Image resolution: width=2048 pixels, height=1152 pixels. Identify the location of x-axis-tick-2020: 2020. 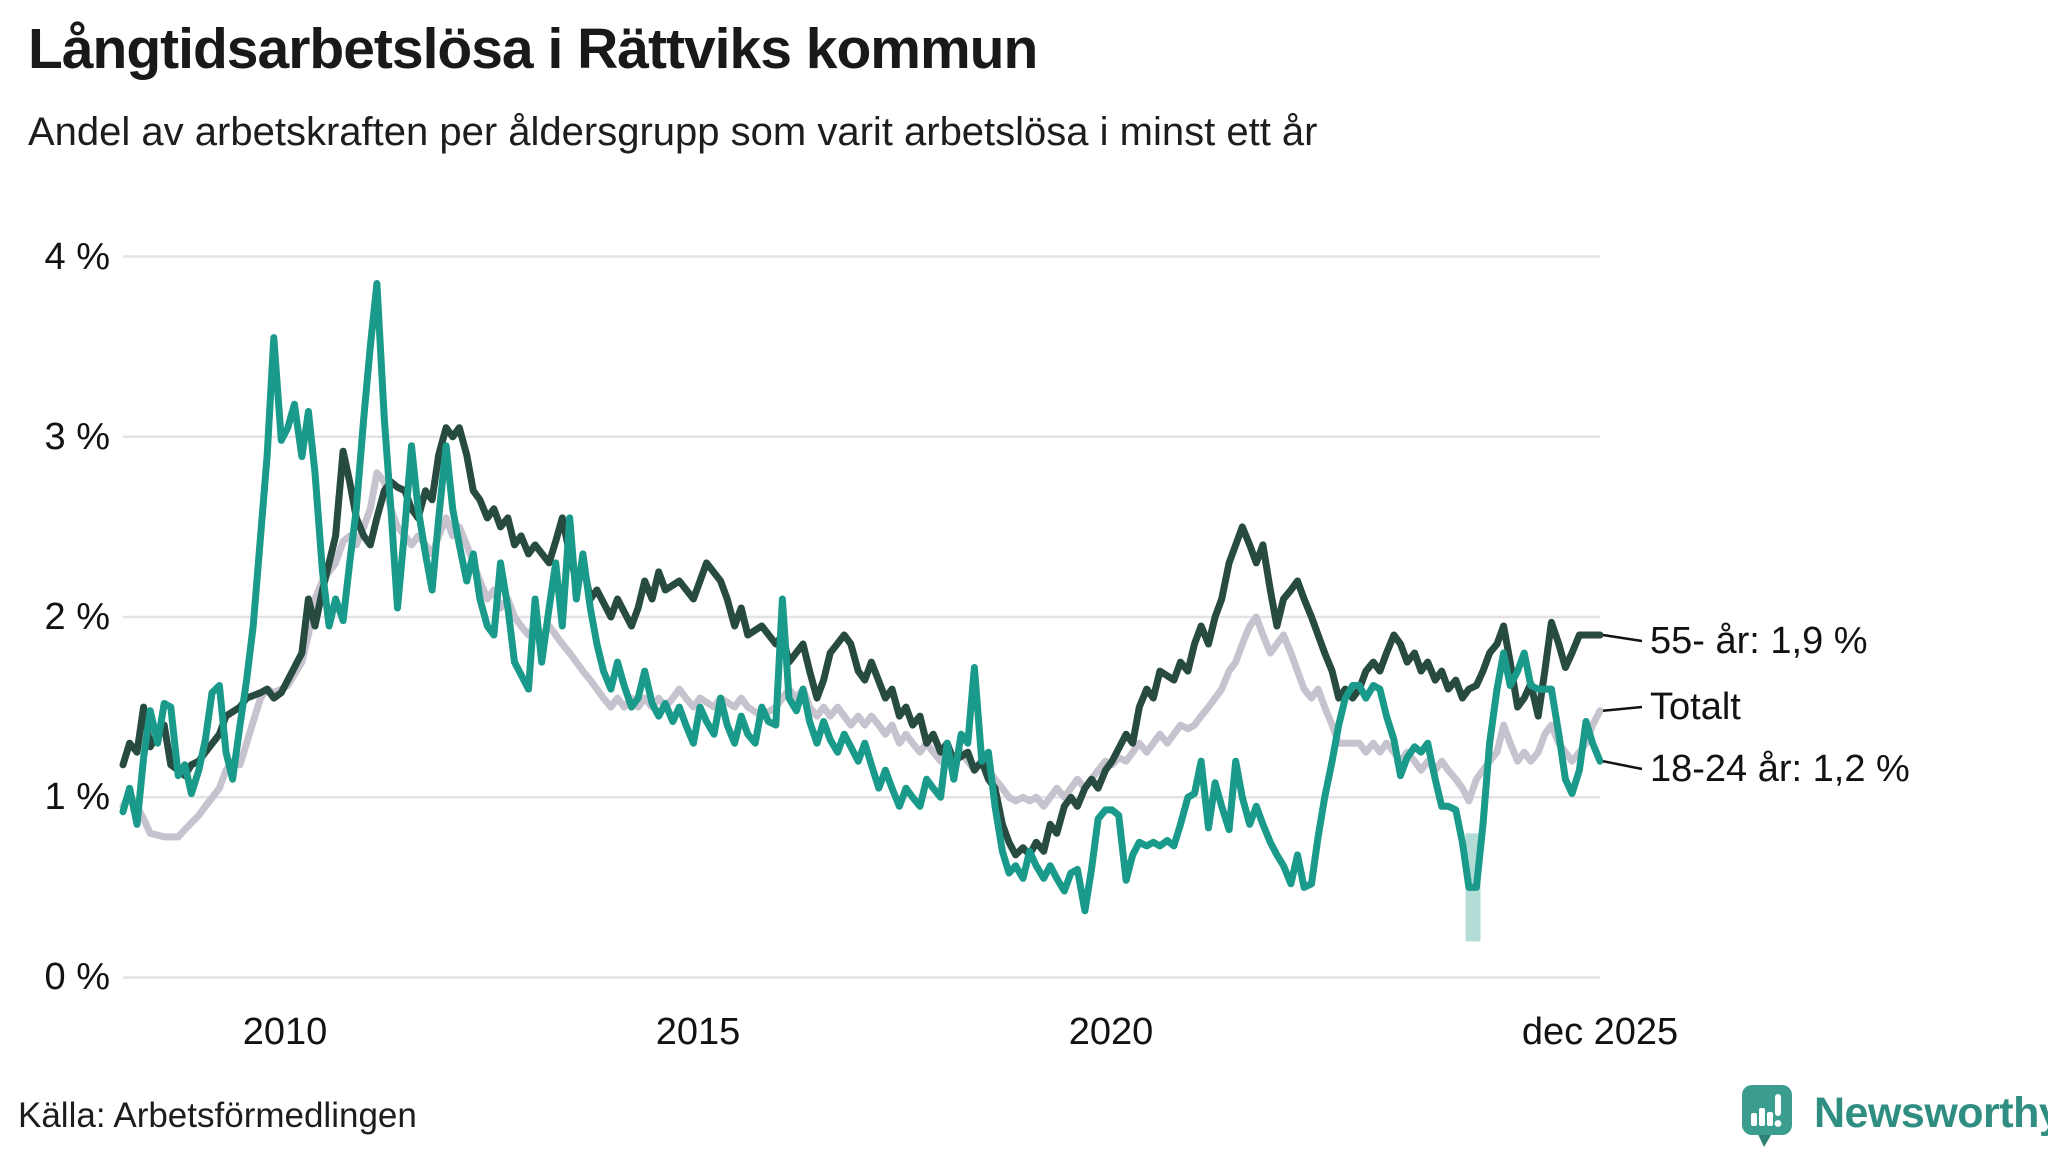
(1111, 1032).